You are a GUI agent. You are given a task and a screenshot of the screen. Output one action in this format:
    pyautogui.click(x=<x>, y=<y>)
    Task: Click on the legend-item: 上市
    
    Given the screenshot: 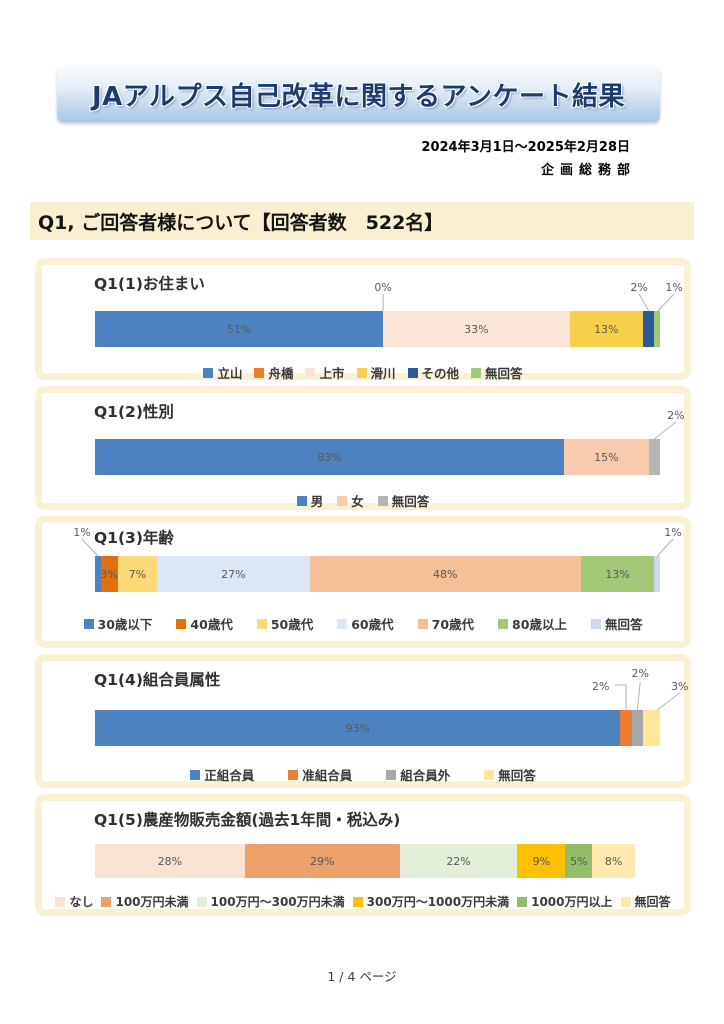 What is the action you would take?
    pyautogui.click(x=325, y=372)
    